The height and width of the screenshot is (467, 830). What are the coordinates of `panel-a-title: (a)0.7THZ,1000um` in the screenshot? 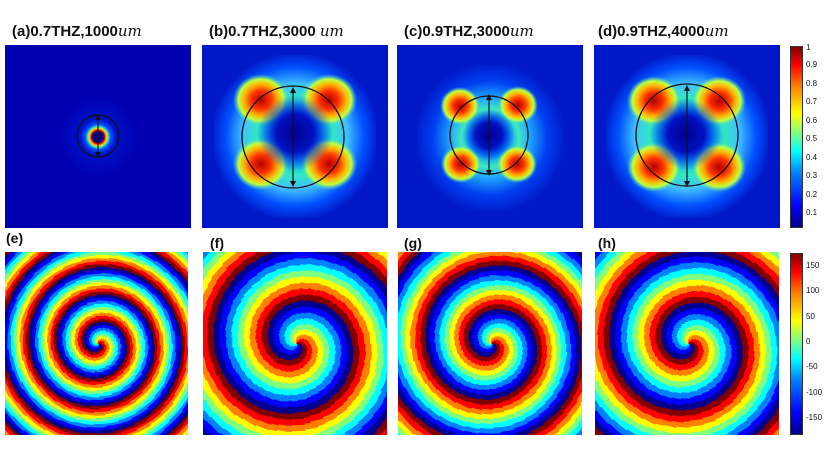 It's located at (77, 31).